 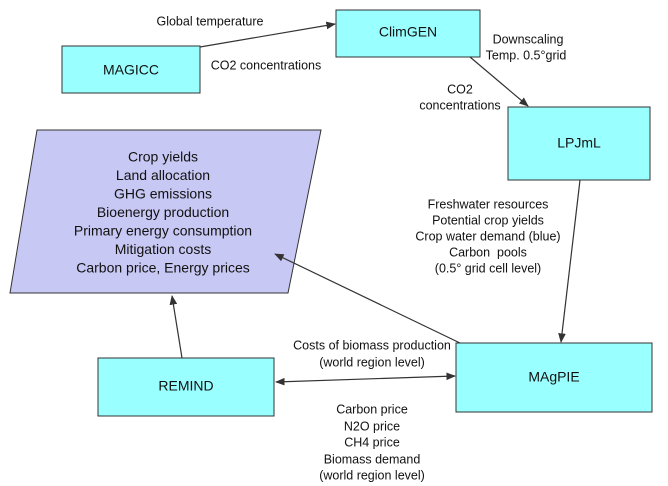 I want to click on output-item: Crop yields, so click(x=163, y=157).